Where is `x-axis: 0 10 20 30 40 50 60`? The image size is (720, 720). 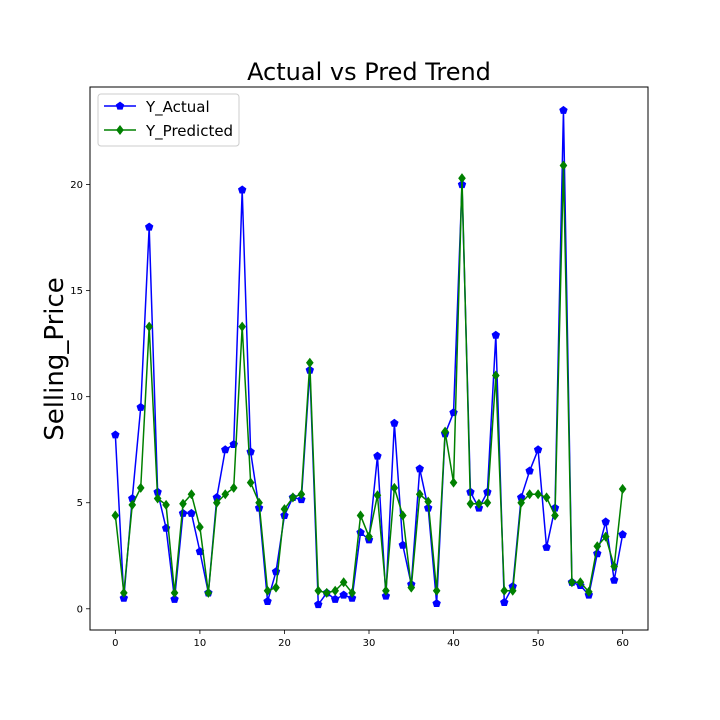 x-axis: 0 10 20 30 40 50 60 is located at coordinates (370, 639).